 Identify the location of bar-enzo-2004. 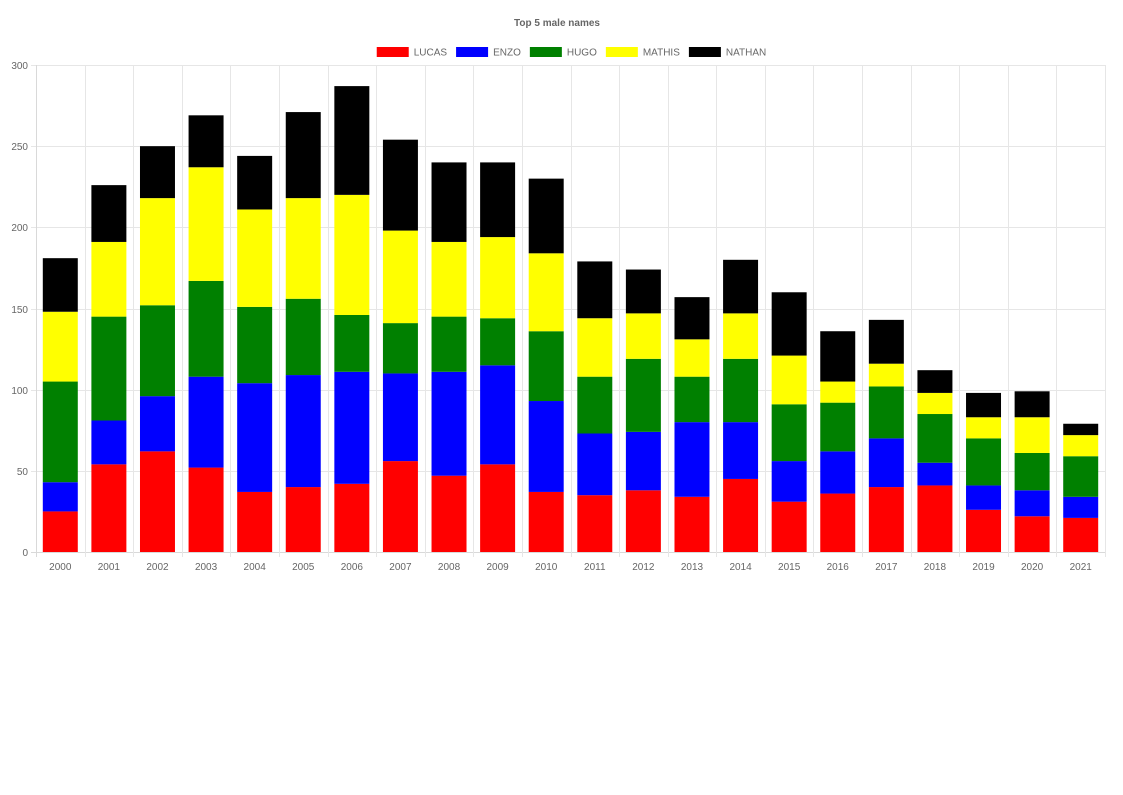
(255, 437).